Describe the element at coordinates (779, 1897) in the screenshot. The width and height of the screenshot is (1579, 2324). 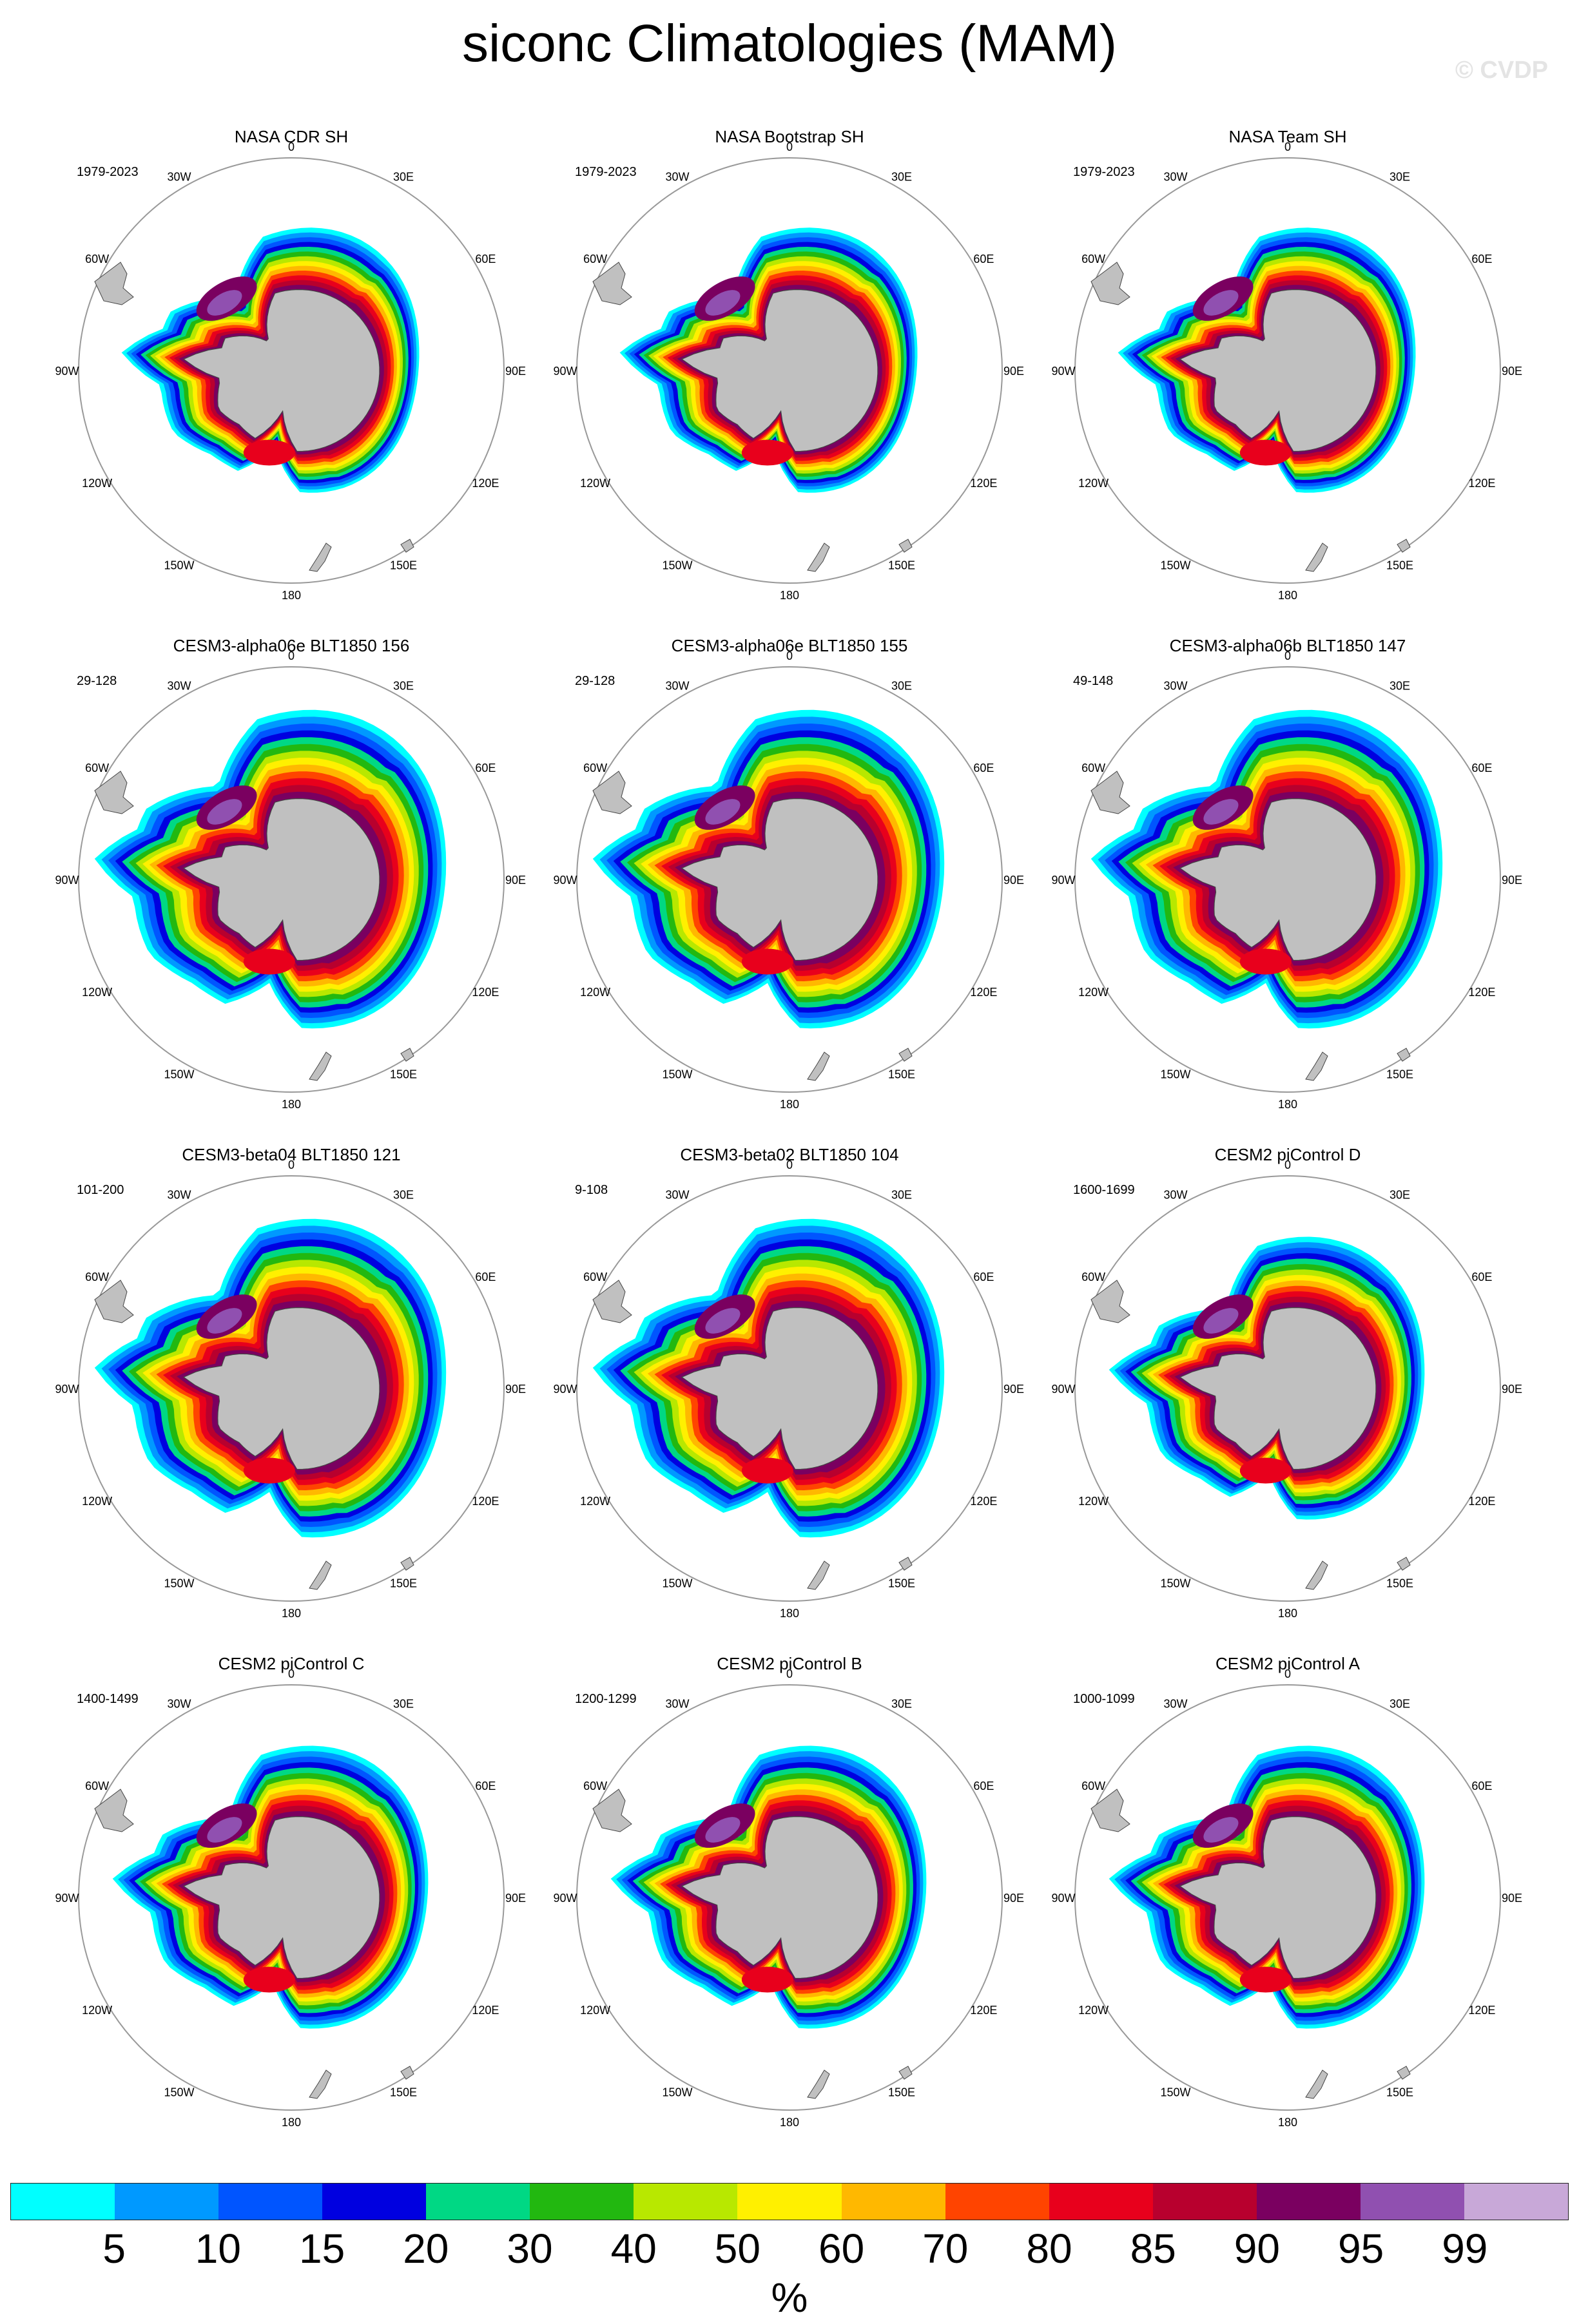
I see `antarctica-land` at that location.